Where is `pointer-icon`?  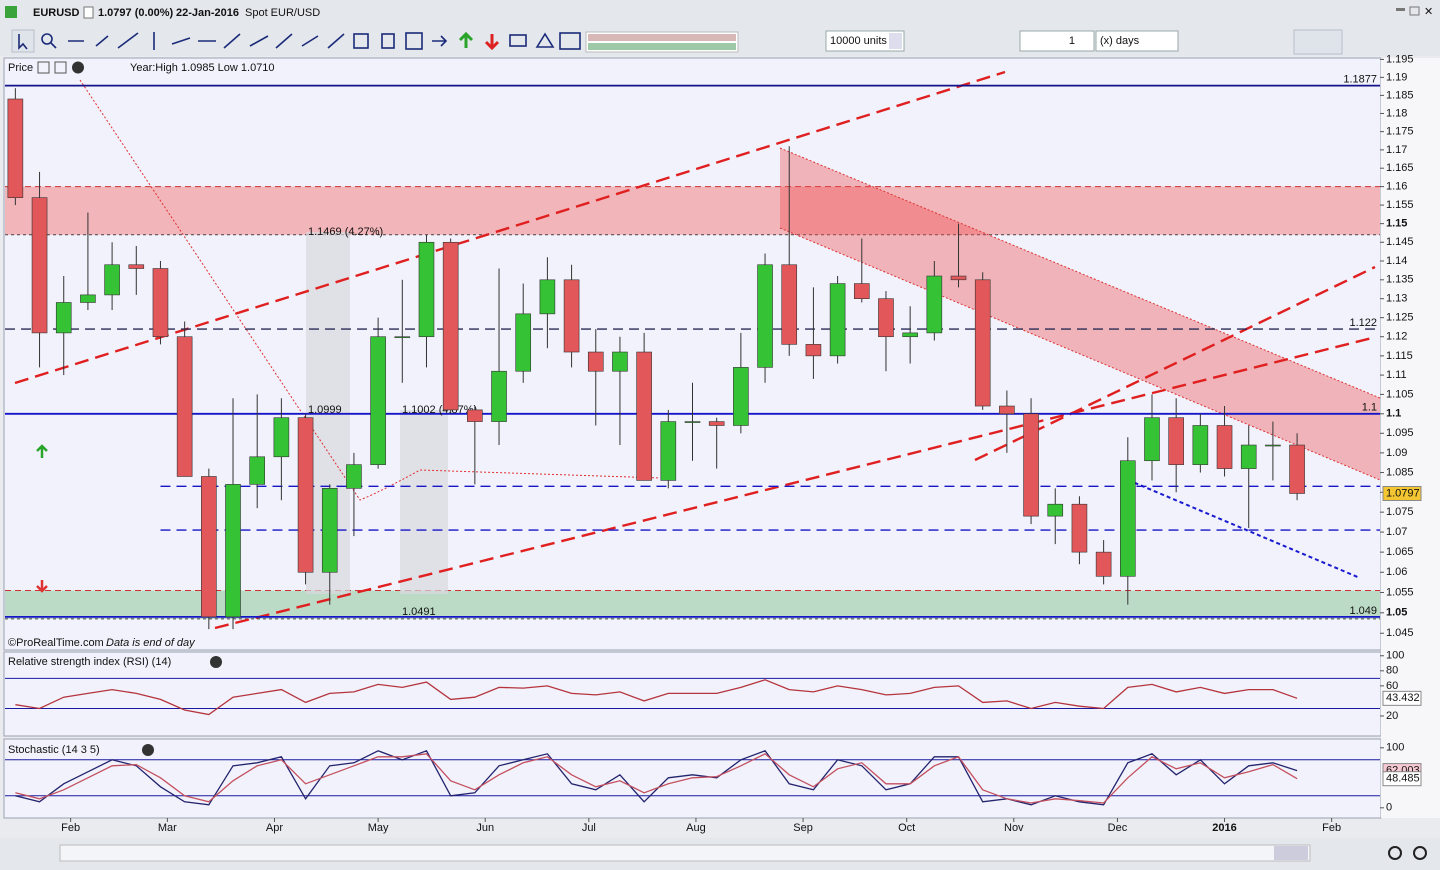 pointer-icon is located at coordinates (23, 42).